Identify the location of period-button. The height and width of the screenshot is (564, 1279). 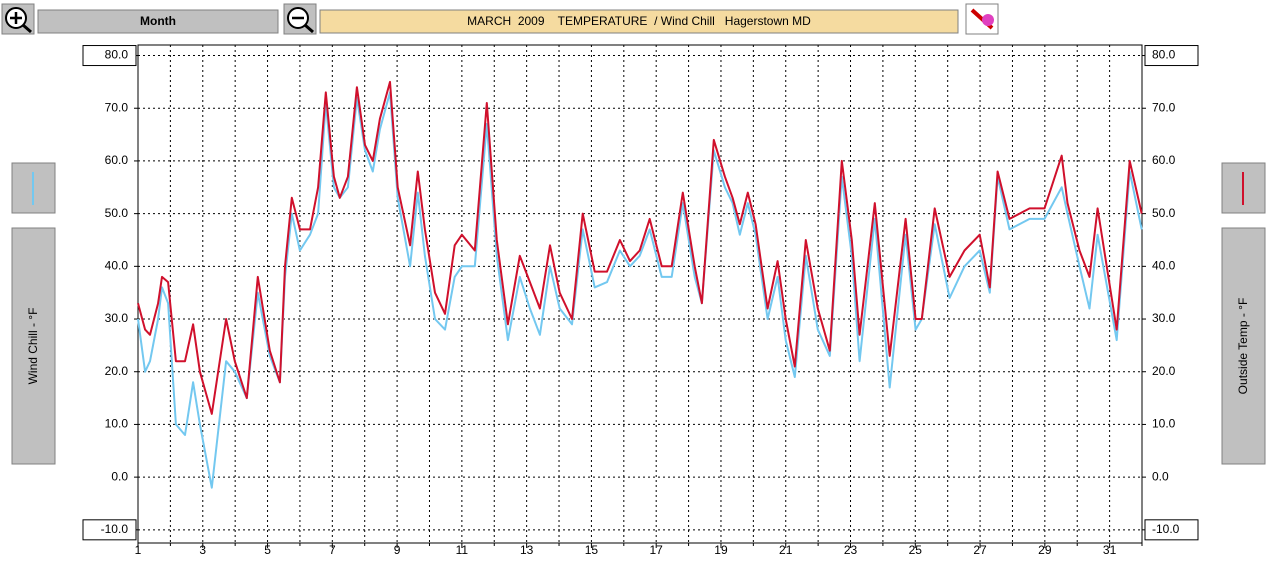
(158, 21).